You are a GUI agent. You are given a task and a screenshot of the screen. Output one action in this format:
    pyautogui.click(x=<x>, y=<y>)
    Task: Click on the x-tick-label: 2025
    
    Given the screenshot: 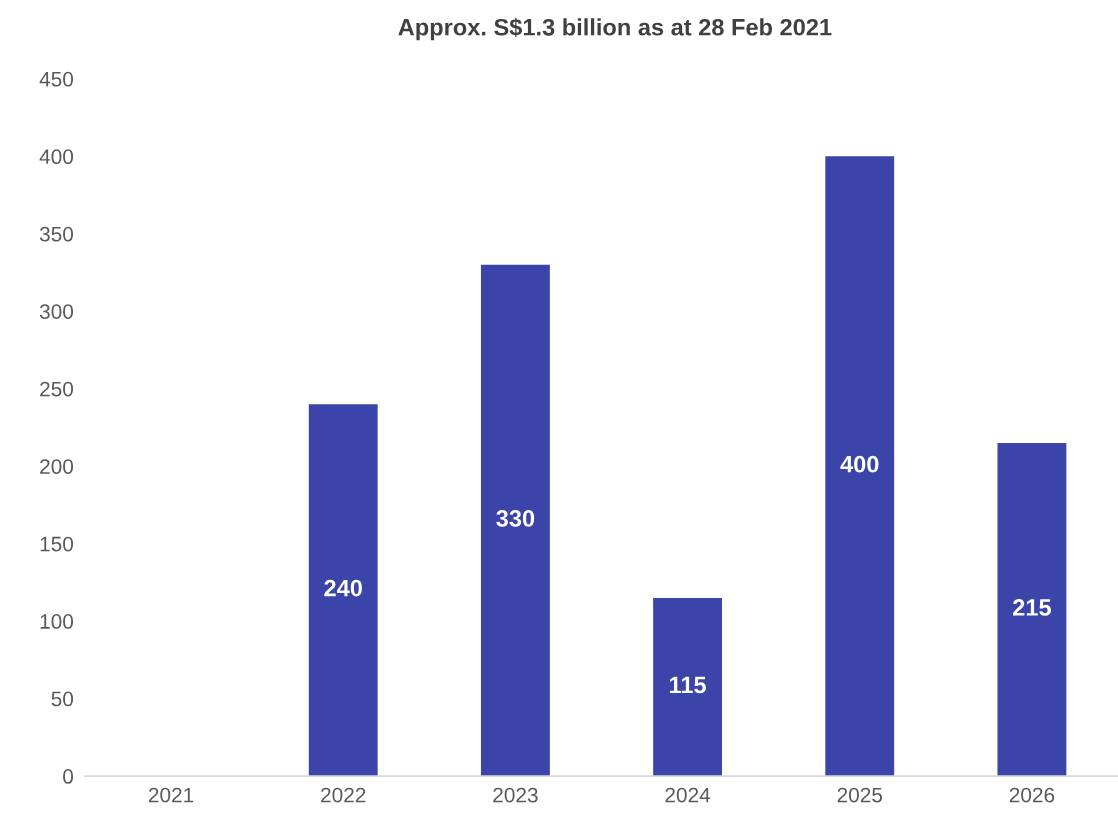 What is the action you would take?
    pyautogui.click(x=860, y=795)
    